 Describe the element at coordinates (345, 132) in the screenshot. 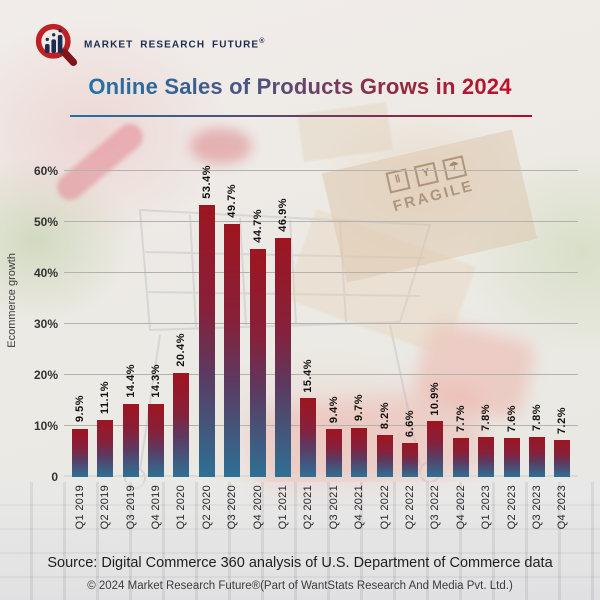

I see `background-box-small` at that location.